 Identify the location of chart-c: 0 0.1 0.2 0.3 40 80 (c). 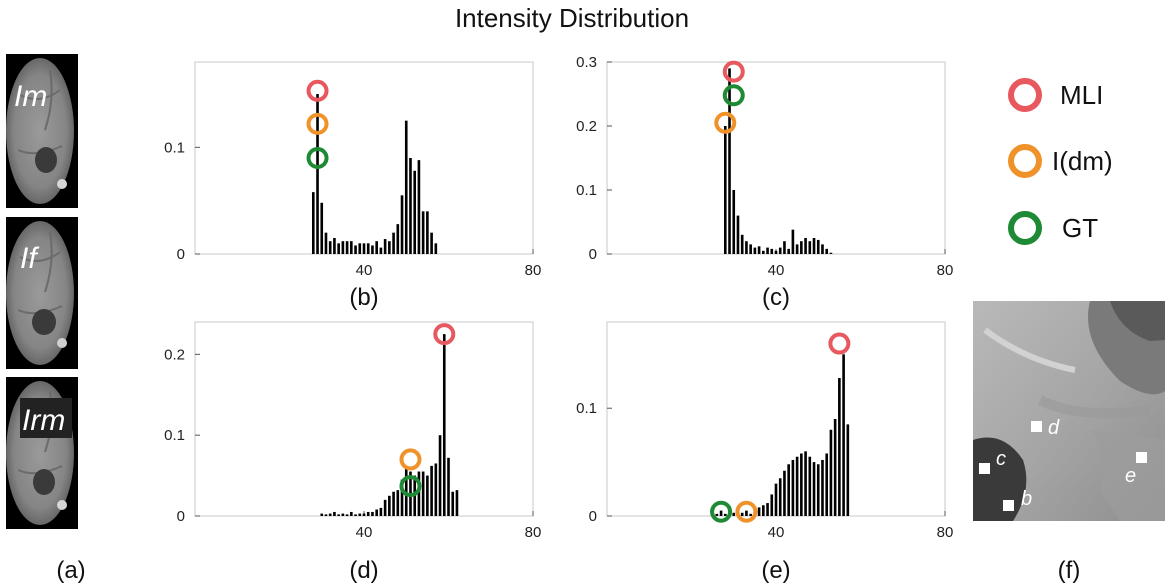
(764, 182).